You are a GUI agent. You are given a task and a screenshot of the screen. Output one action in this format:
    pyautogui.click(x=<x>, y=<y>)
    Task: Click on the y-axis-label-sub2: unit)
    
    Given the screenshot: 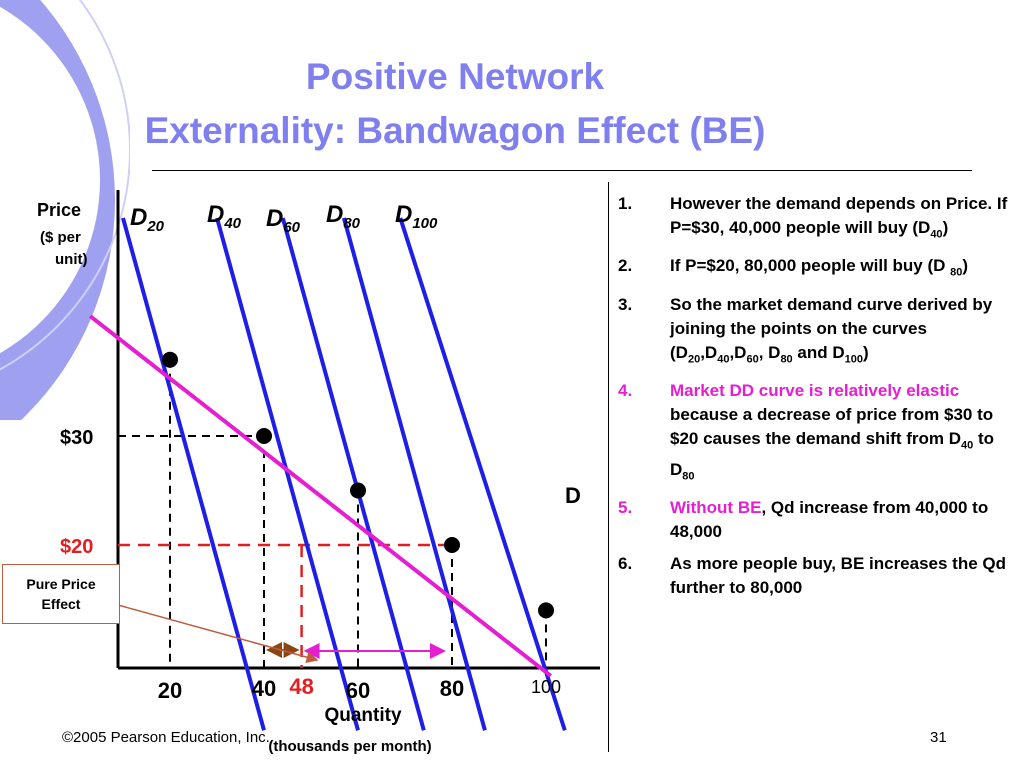 What is the action you would take?
    pyautogui.click(x=71, y=259)
    